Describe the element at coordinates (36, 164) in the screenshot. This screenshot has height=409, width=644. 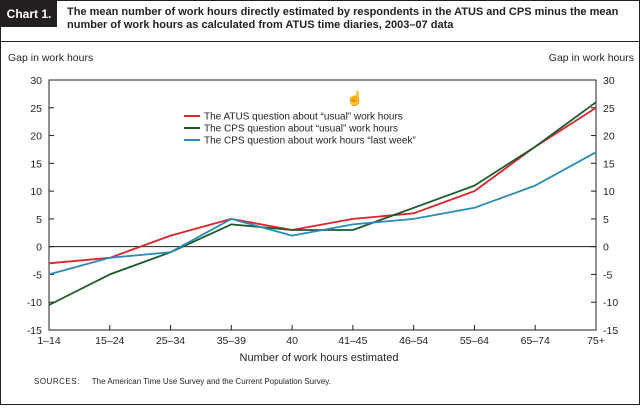
I see `y-tick-label-left: 15` at that location.